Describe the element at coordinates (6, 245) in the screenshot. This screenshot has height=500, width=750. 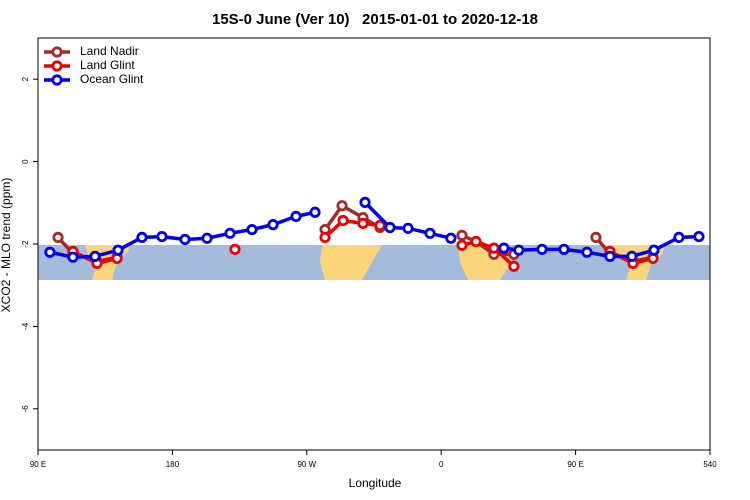
I see `y-axis-label: XCO2 - MLO trend (ppm)` at that location.